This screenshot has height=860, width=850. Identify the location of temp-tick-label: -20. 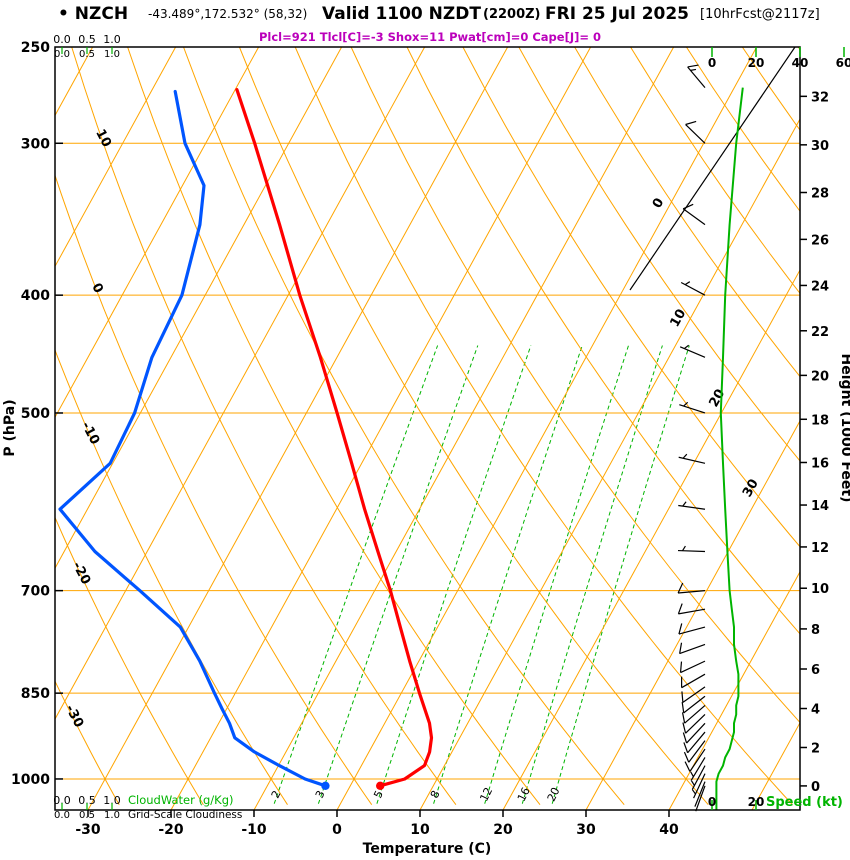
(171, 830).